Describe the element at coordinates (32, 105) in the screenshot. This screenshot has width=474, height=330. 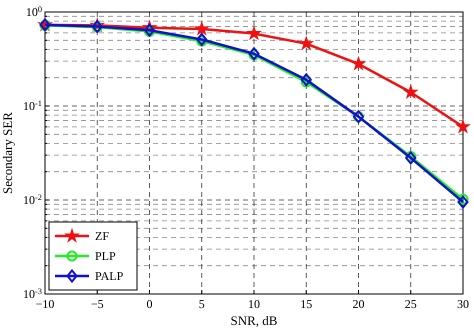
I see `y-tick-label: 10$^{-1}$` at that location.